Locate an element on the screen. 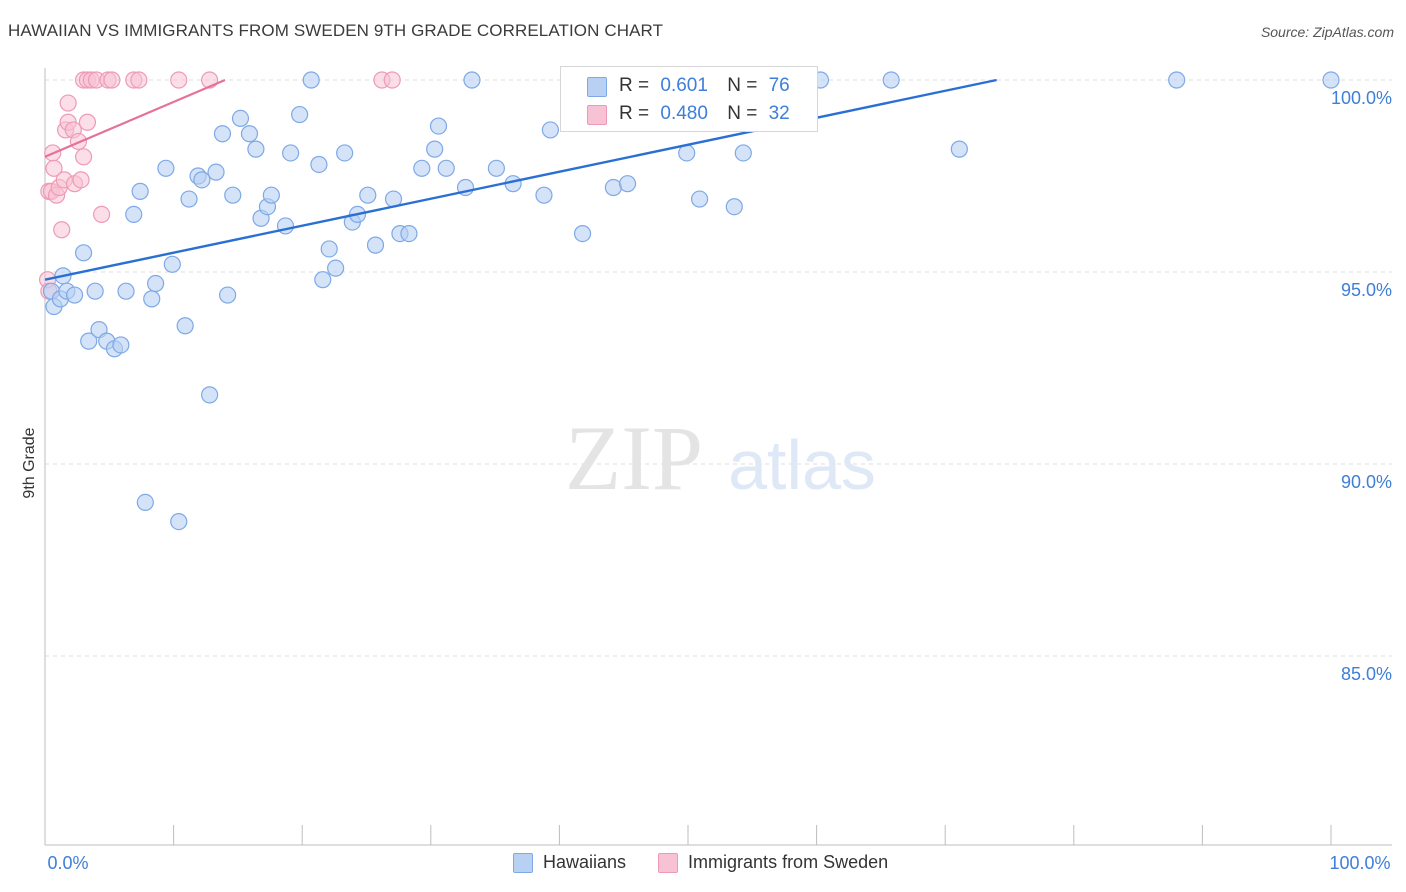 Image resolution: width=1406 pixels, height=892 pixels. series-legend: Hawaiians Immigrants from Sweden is located at coordinates (700, 862).